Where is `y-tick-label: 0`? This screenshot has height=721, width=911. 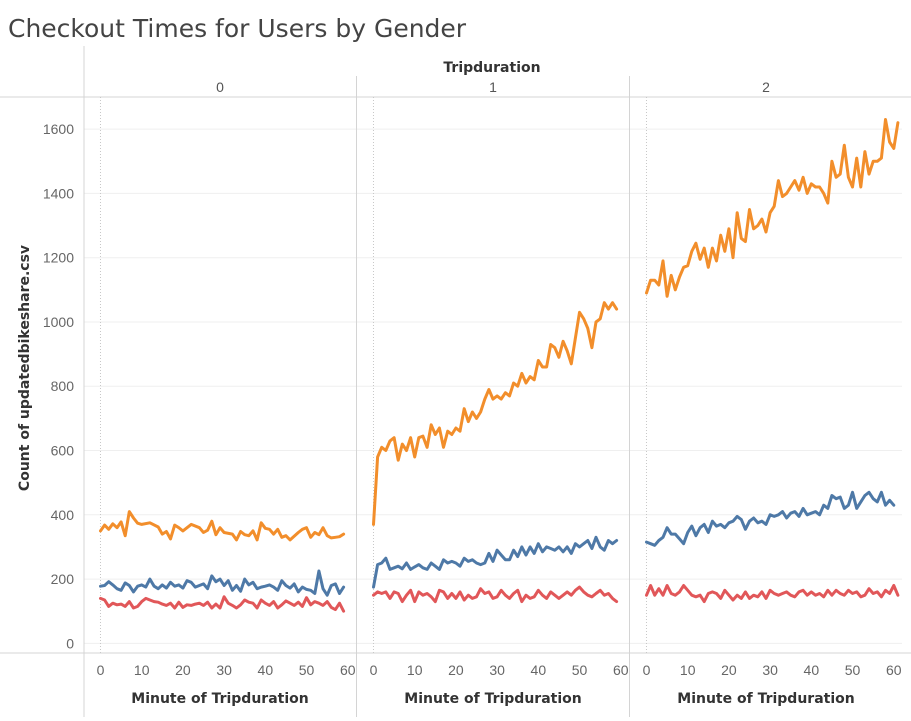 y-tick-label: 0 is located at coordinates (70, 643).